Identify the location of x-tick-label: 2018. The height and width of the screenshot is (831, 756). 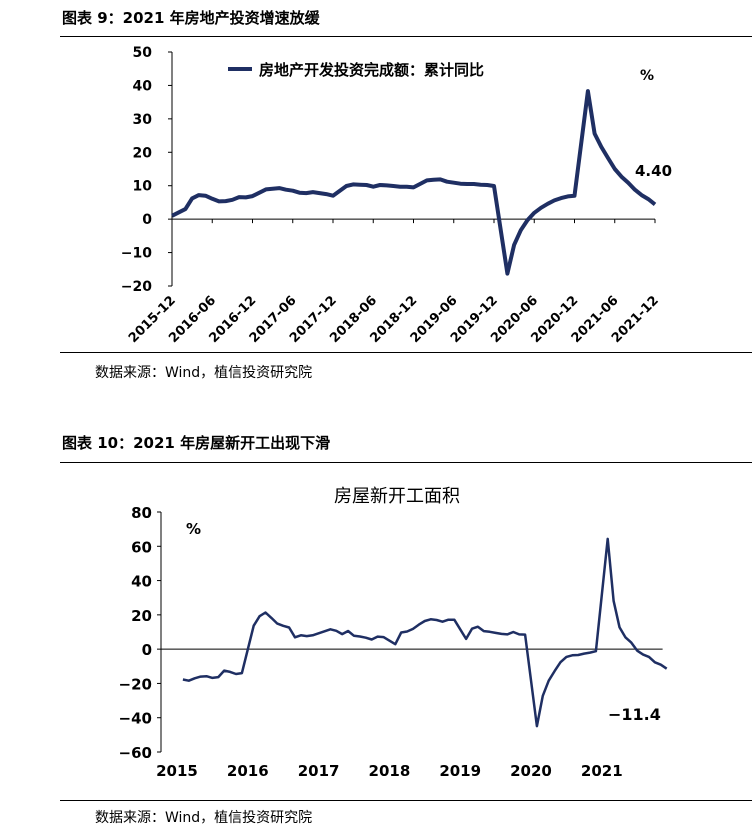
(390, 771).